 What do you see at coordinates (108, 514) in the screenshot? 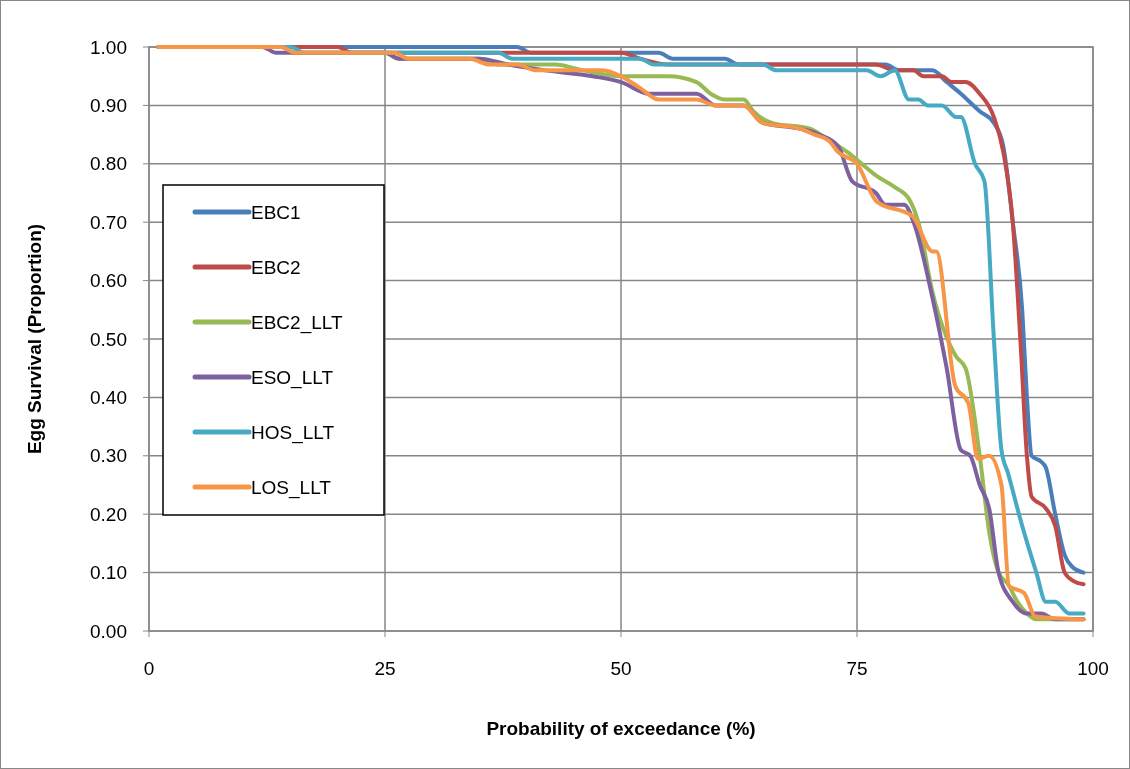
I see `y-tick-label: 0.20` at bounding box center [108, 514].